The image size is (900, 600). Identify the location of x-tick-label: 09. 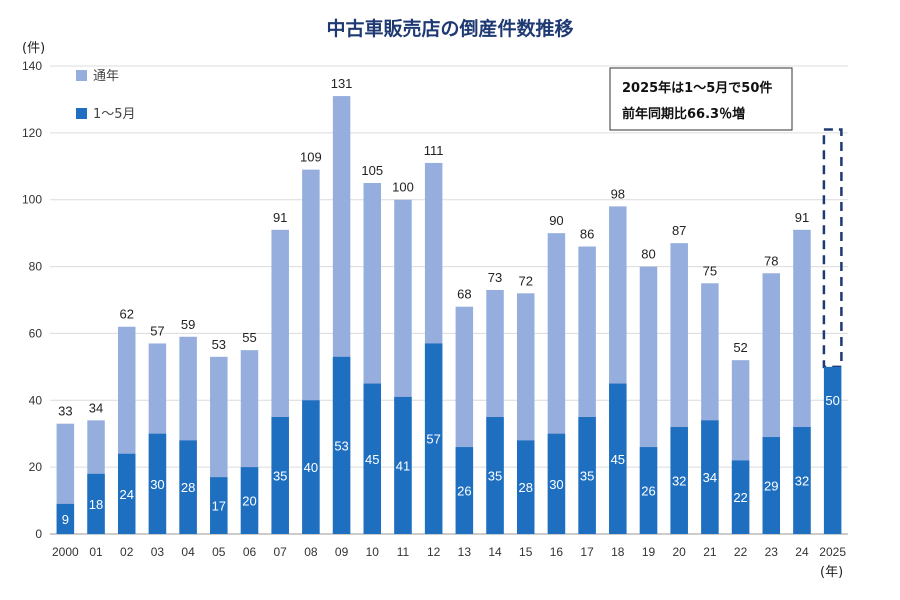
(342, 552).